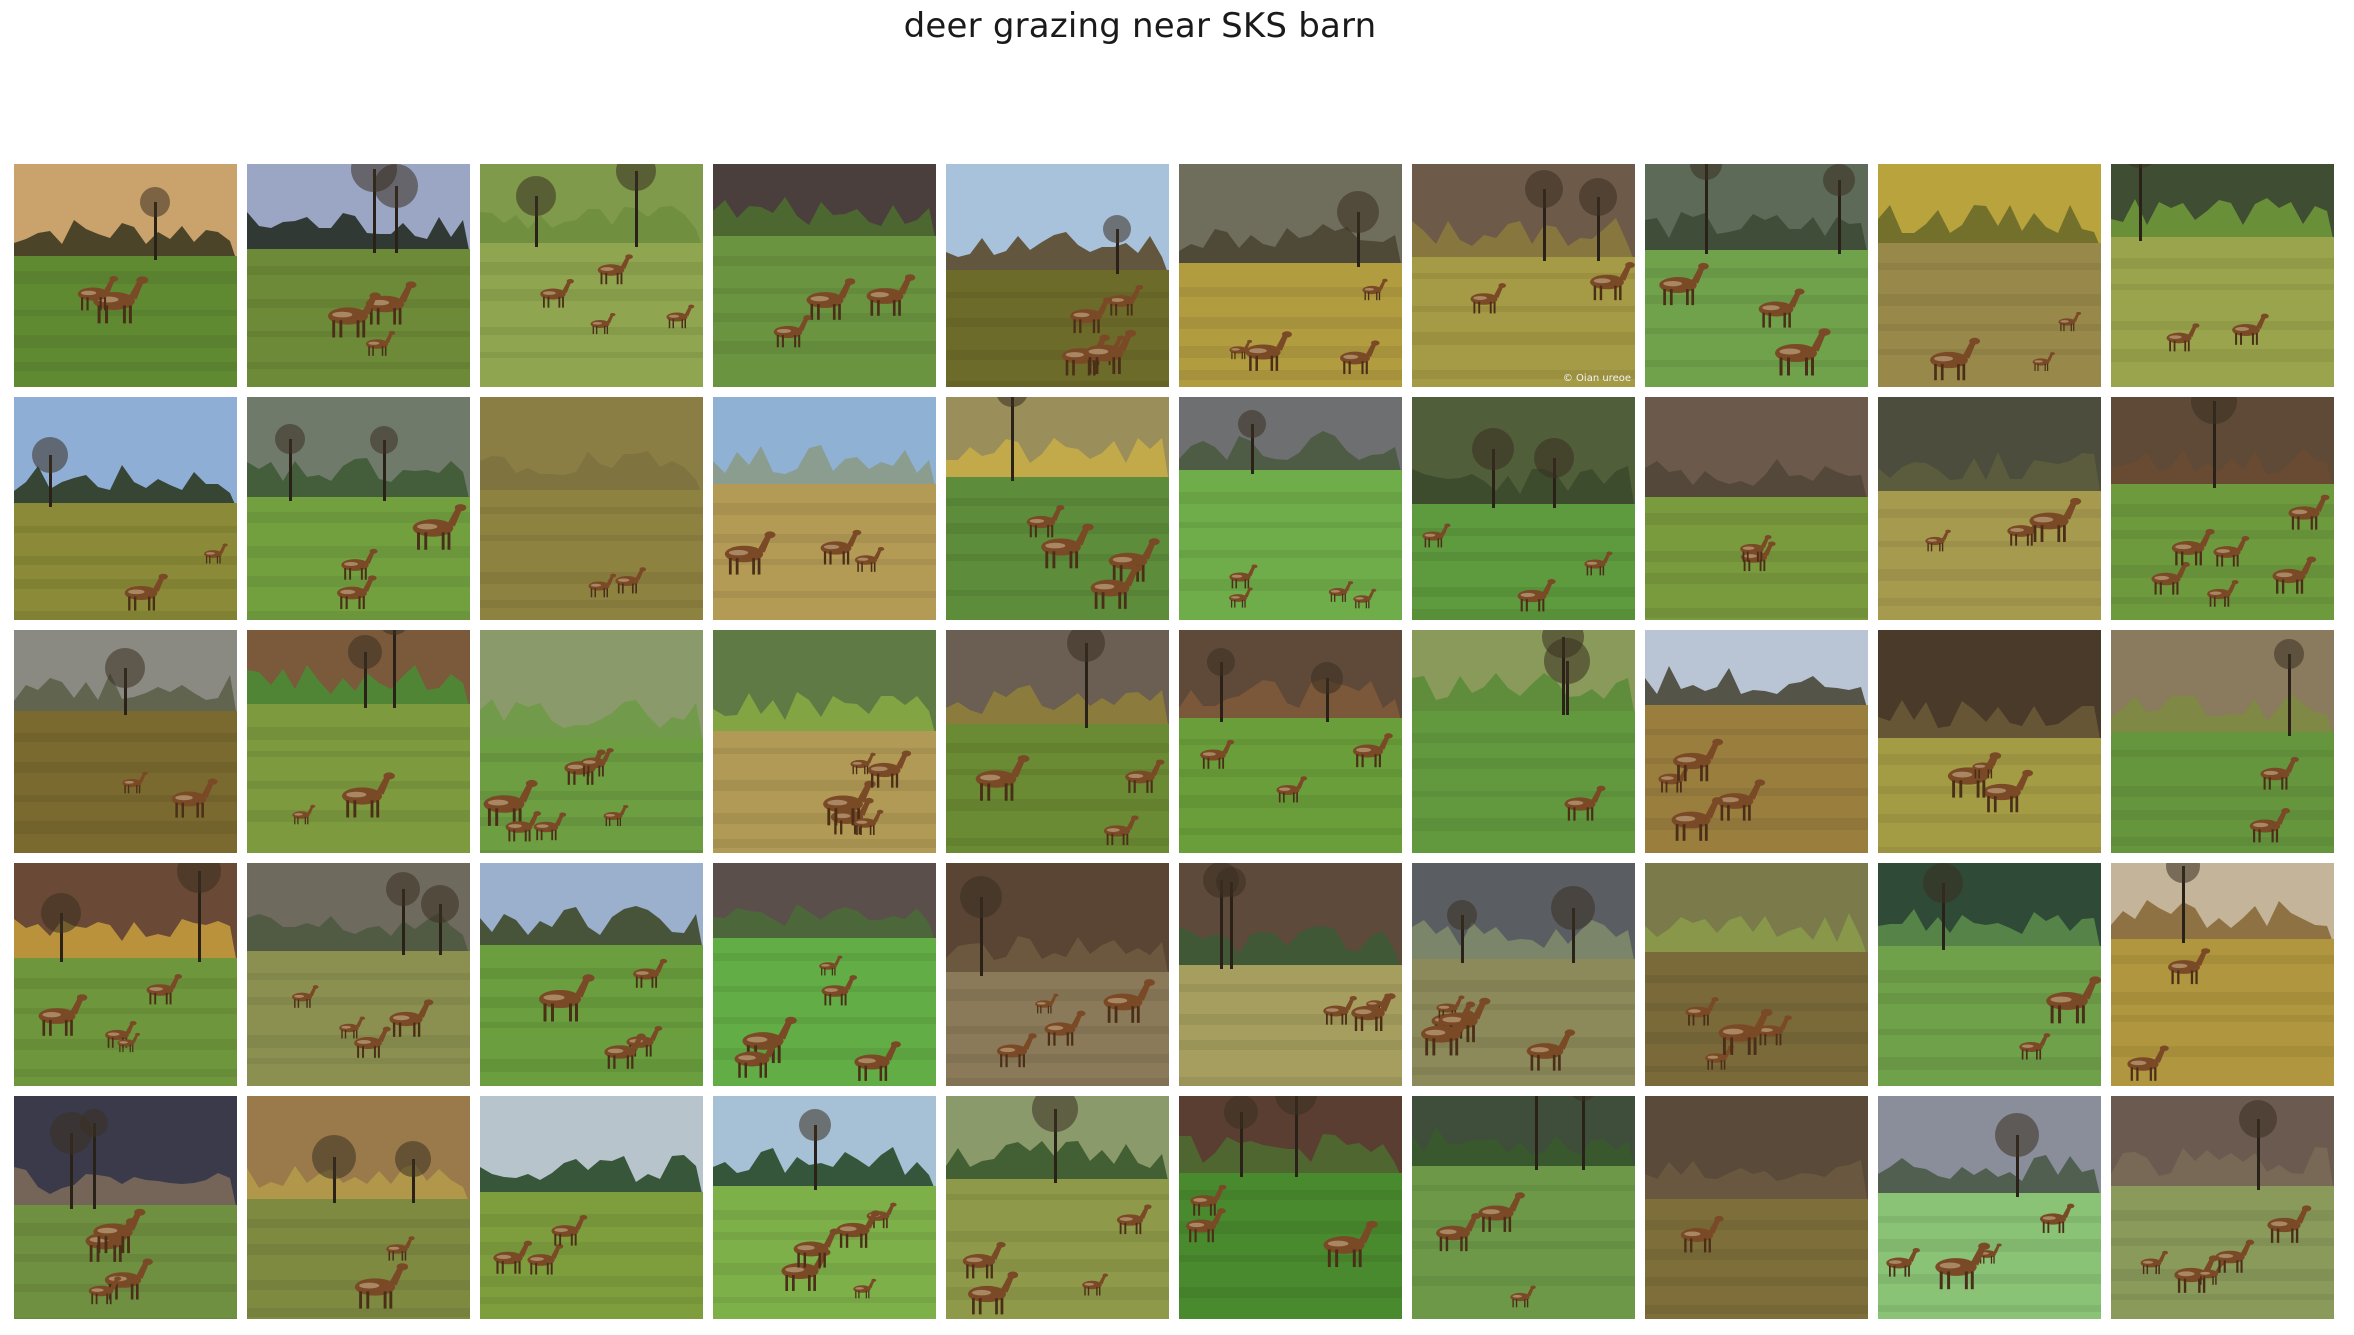 The image size is (2354, 1335). Describe the element at coordinates (1596, 378) in the screenshot. I see `photo-watermark: © Oian ureoe` at that location.